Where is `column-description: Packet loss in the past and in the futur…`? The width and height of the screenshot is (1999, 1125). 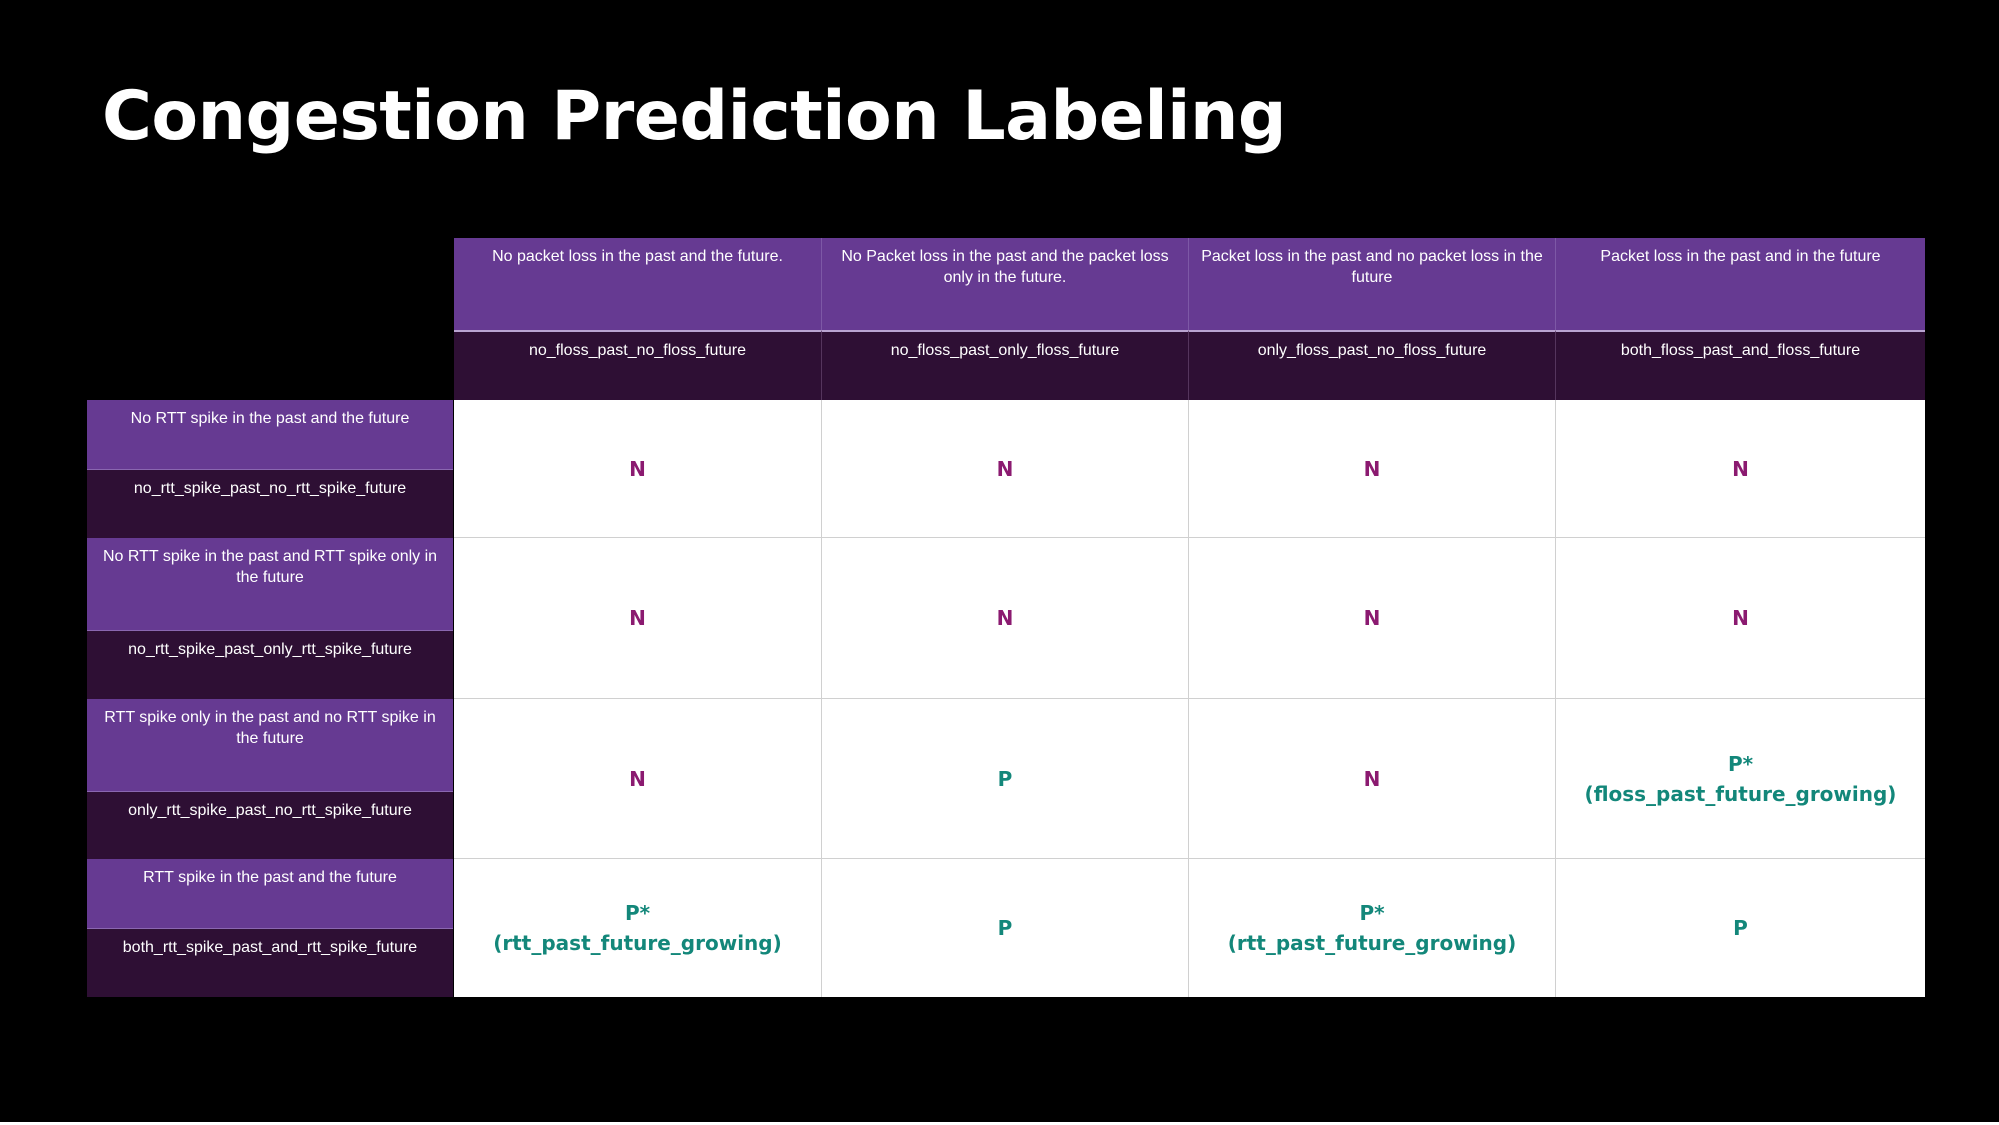
column-description: Packet loss in the past and in the futur… is located at coordinates (1740, 284).